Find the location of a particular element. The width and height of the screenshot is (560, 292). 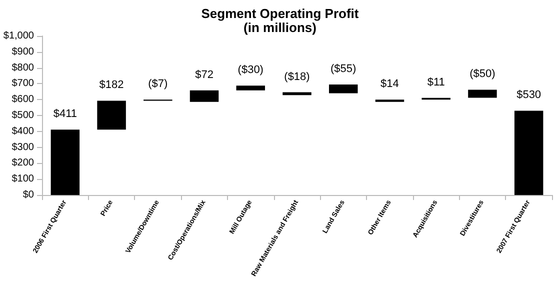

data-label: ($18) is located at coordinates (297, 76).